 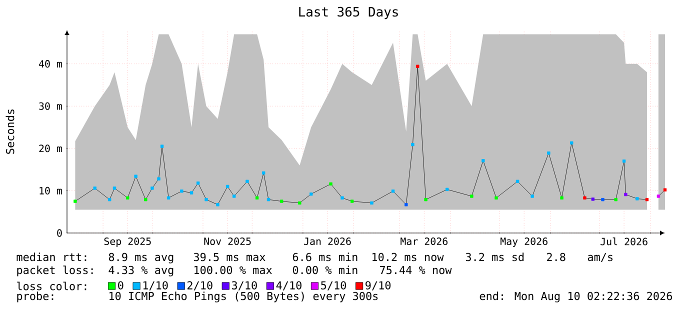 I want to click on text: 39.5 ms max, so click(x=230, y=257).